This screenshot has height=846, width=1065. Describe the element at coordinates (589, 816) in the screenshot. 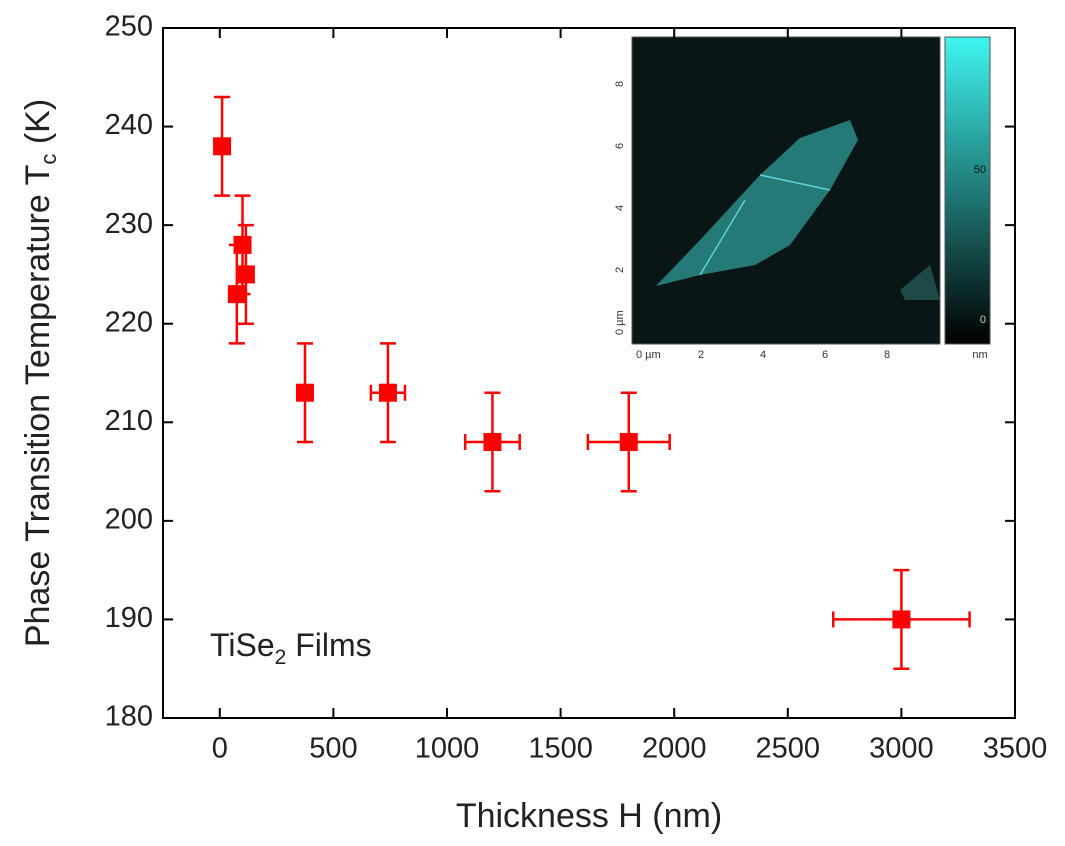

I see `x-axis-label: Thickness H (nm)` at that location.